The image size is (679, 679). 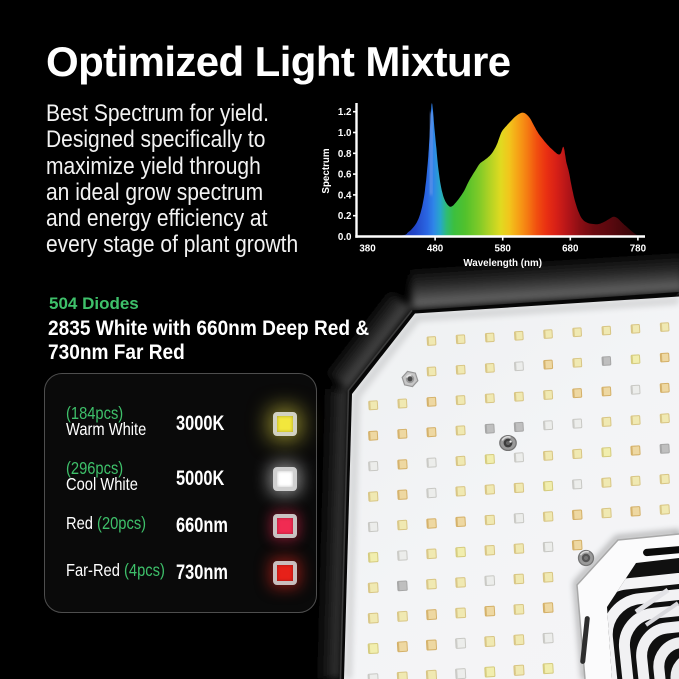 I want to click on svg-text: 0.4, so click(x=345, y=195).